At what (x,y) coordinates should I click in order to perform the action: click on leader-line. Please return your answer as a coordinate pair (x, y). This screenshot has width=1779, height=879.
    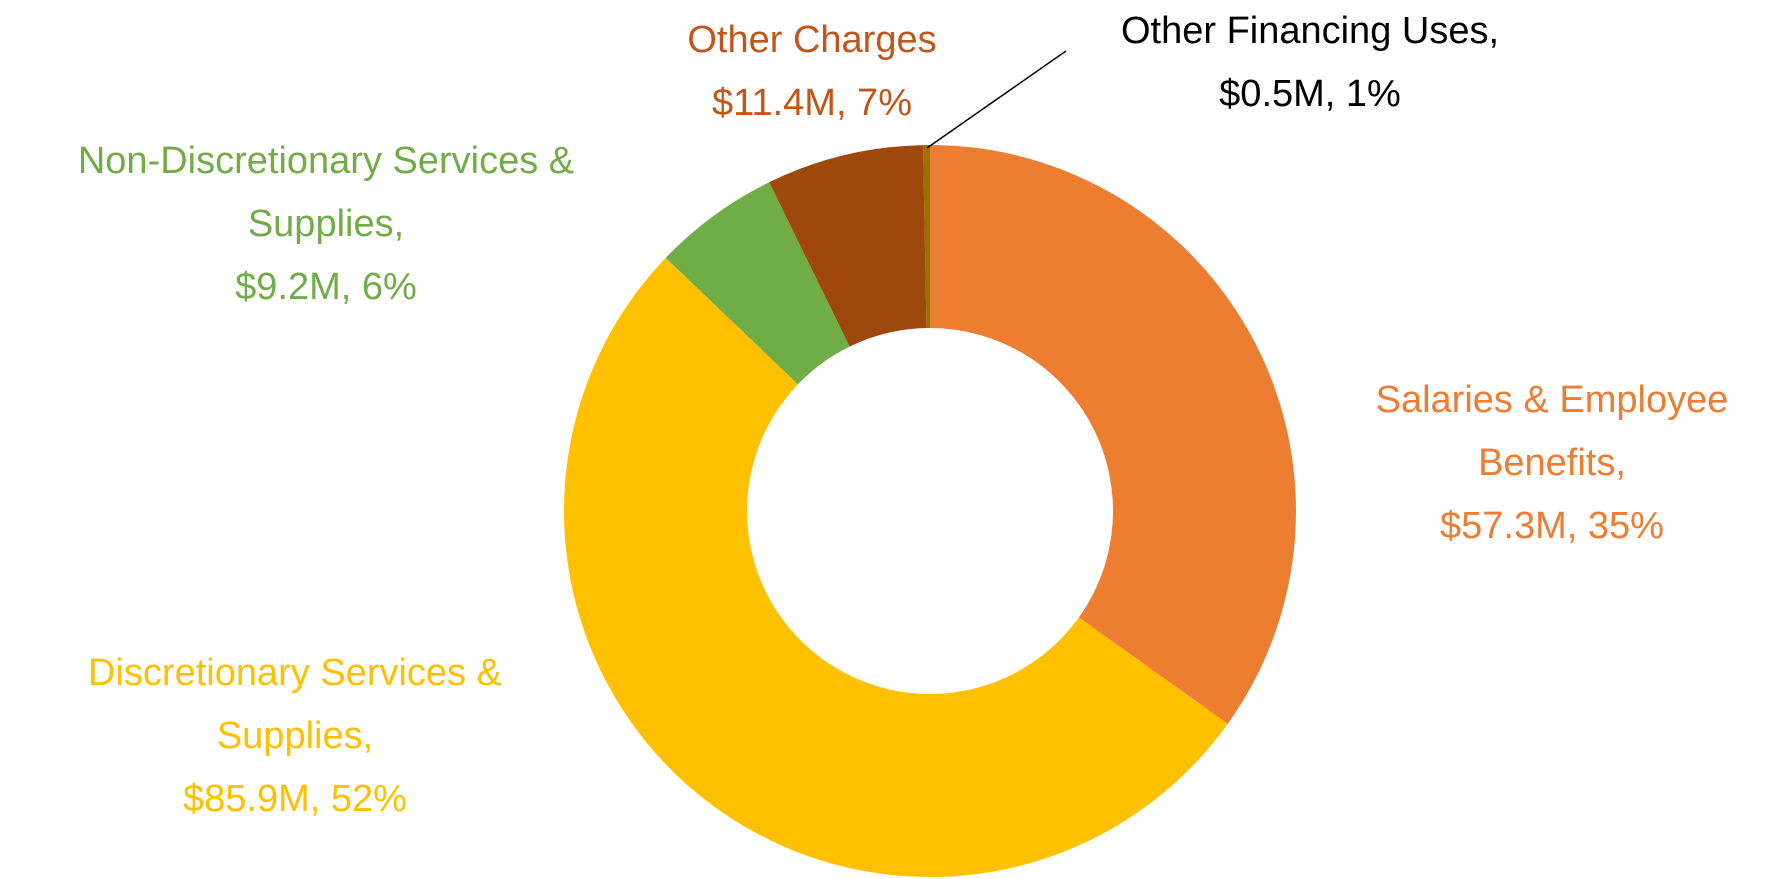
    Looking at the image, I should click on (996, 99).